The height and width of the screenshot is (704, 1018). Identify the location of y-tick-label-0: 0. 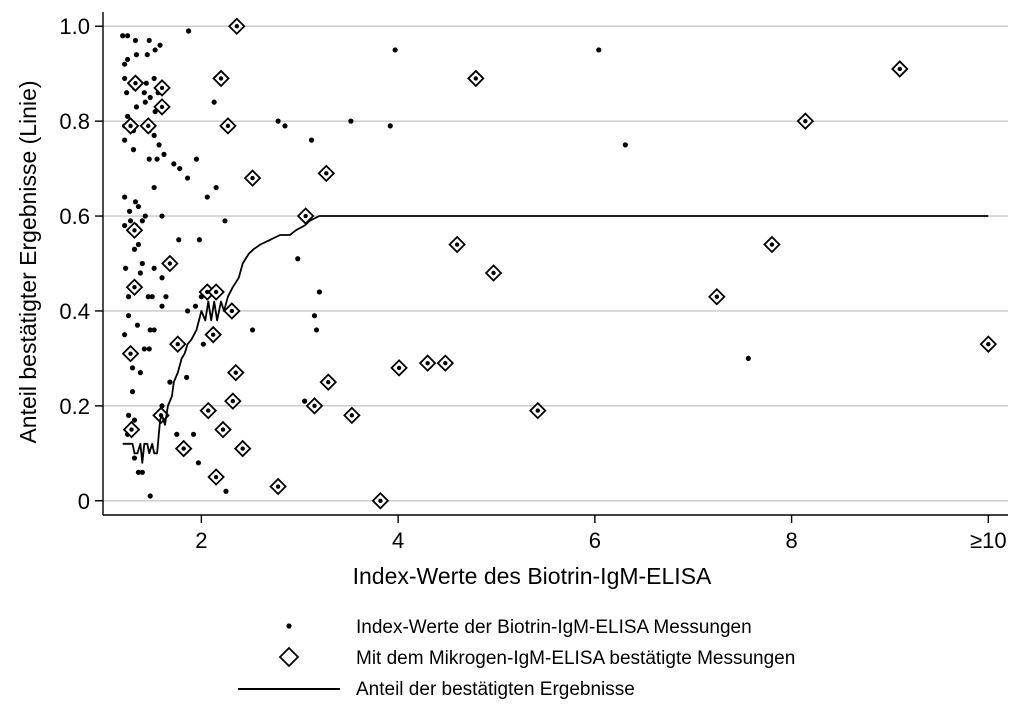
(84, 501).